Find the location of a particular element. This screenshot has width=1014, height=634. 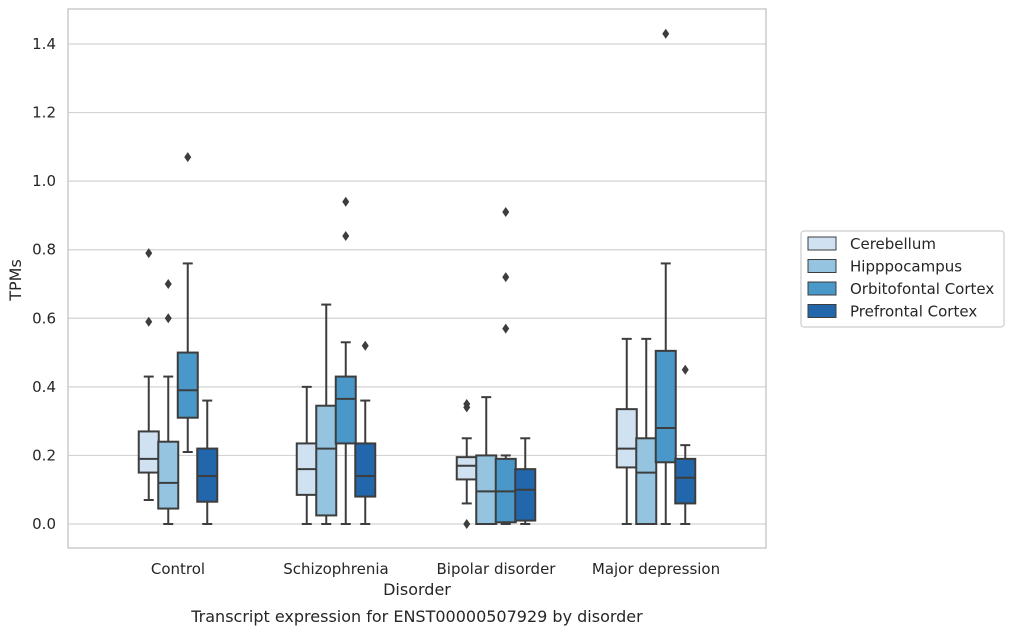

legend-item: Orbitofontal Cortex is located at coordinates (900, 289).